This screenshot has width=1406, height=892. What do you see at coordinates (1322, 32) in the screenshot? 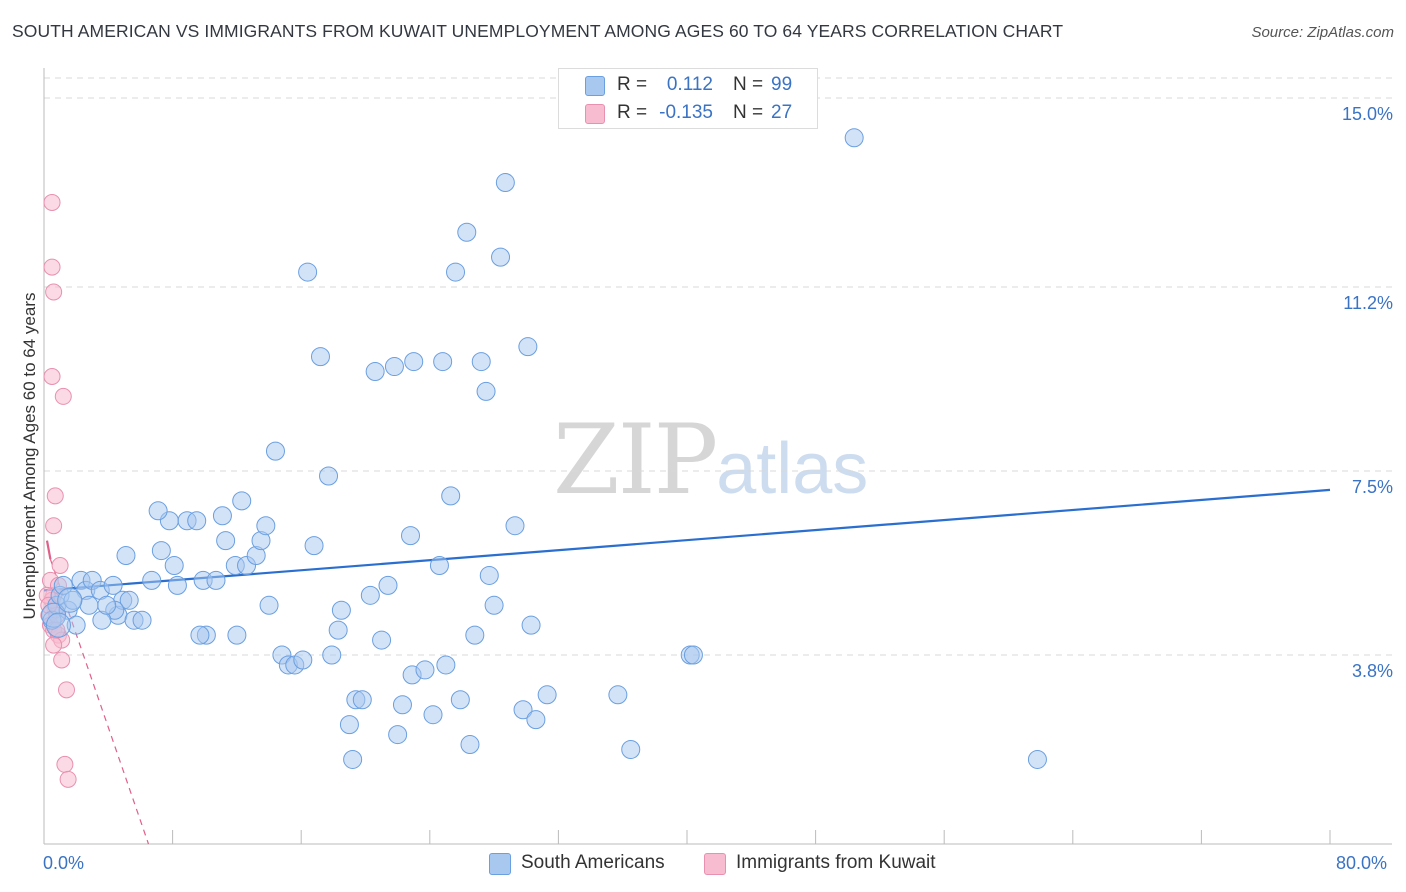
I see `source-label: Source: ZipAtlas.com` at bounding box center [1322, 32].